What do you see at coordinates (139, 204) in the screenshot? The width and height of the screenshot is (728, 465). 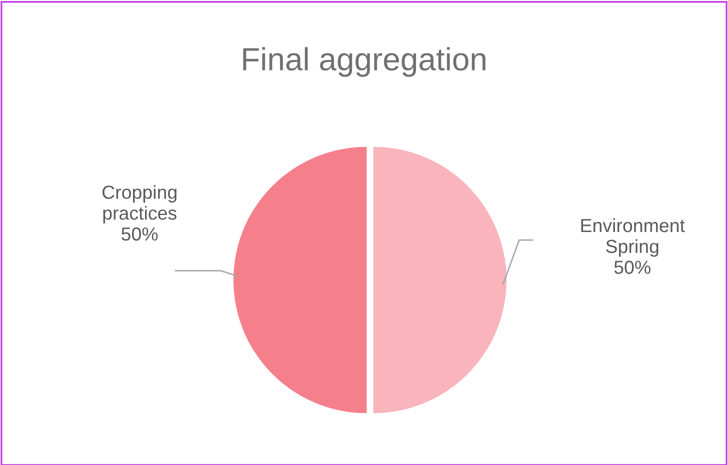 I see `slice-label: Cropping practices` at bounding box center [139, 204].